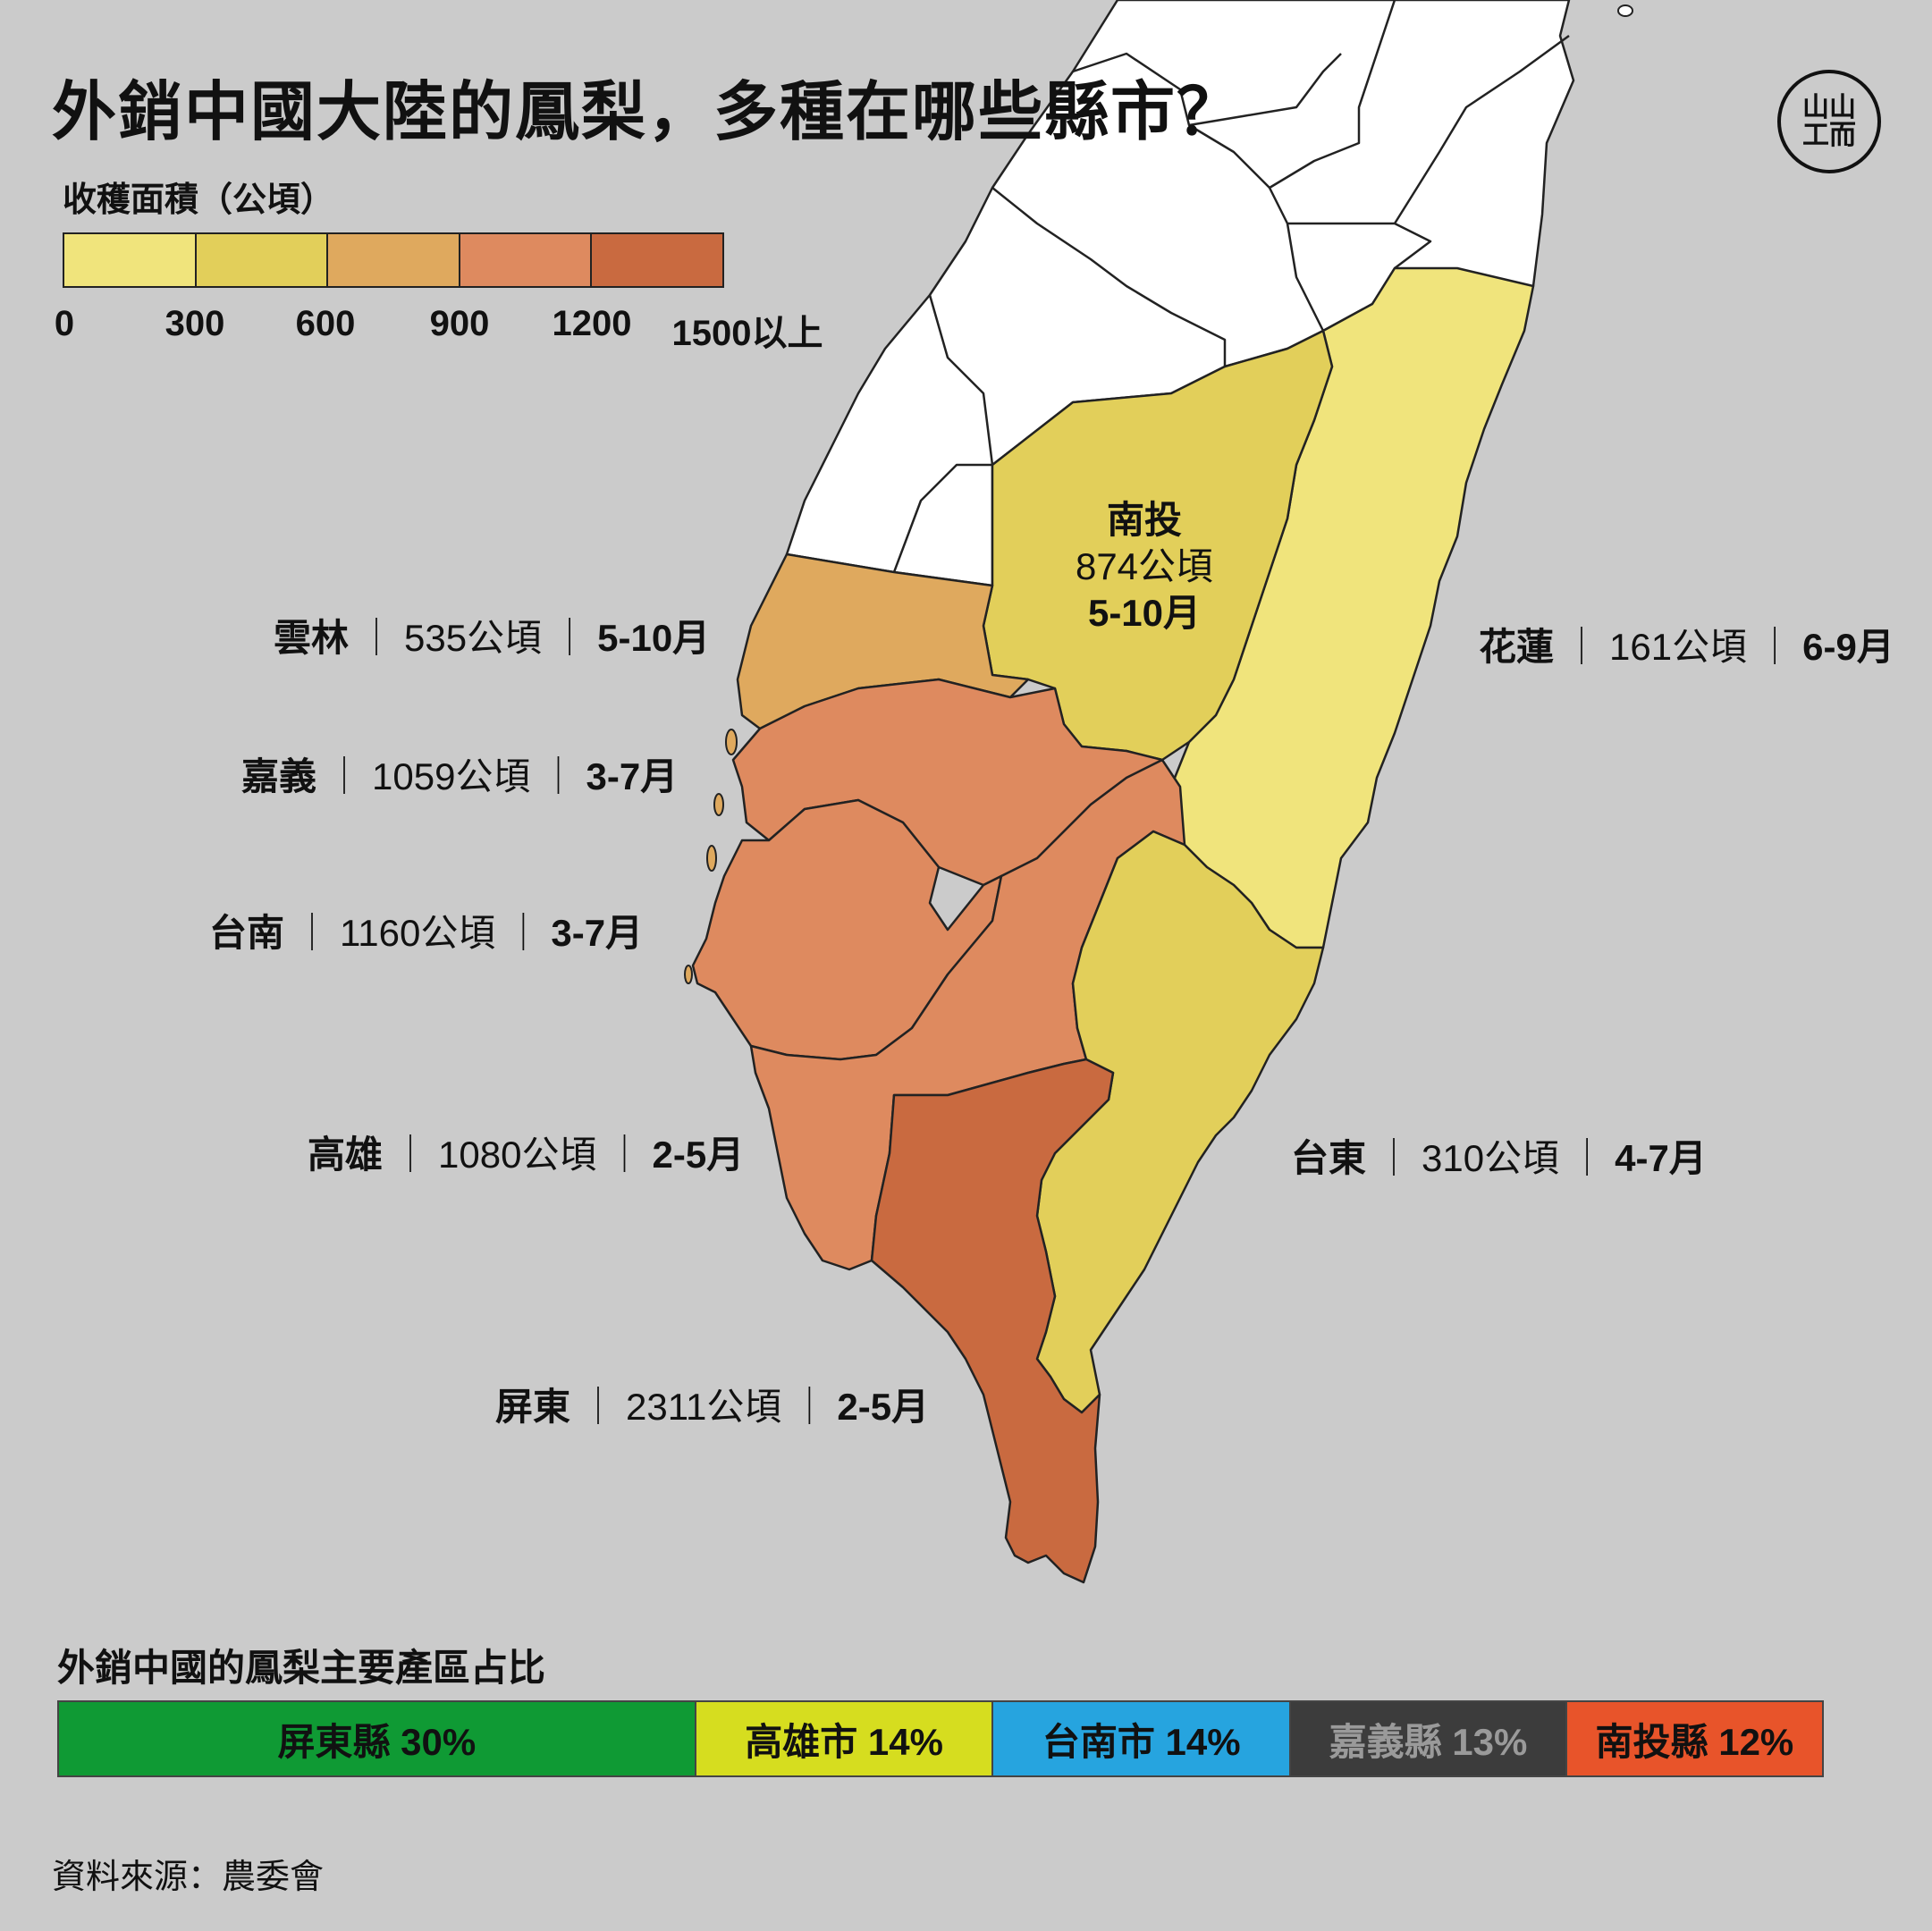 Image resolution: width=1932 pixels, height=1931 pixels. I want to click on region-label-taitung: 台東｜ 310公頃｜ 4-7月, so click(1499, 1155).